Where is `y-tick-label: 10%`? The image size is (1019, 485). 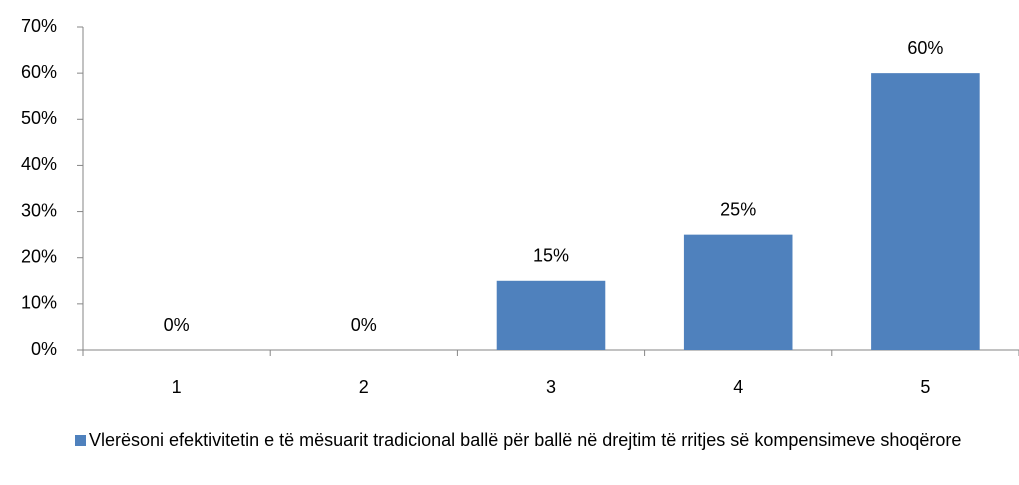
y-tick-label: 10% is located at coordinates (39, 303).